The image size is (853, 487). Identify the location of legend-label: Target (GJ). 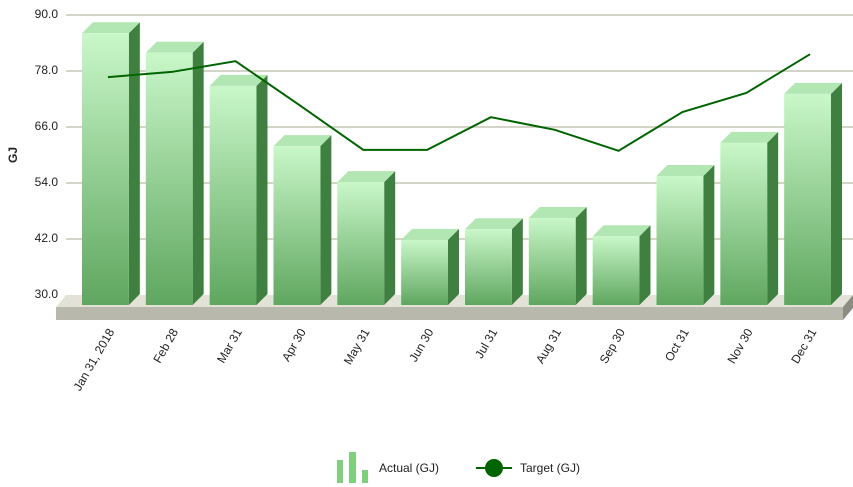
(550, 468).